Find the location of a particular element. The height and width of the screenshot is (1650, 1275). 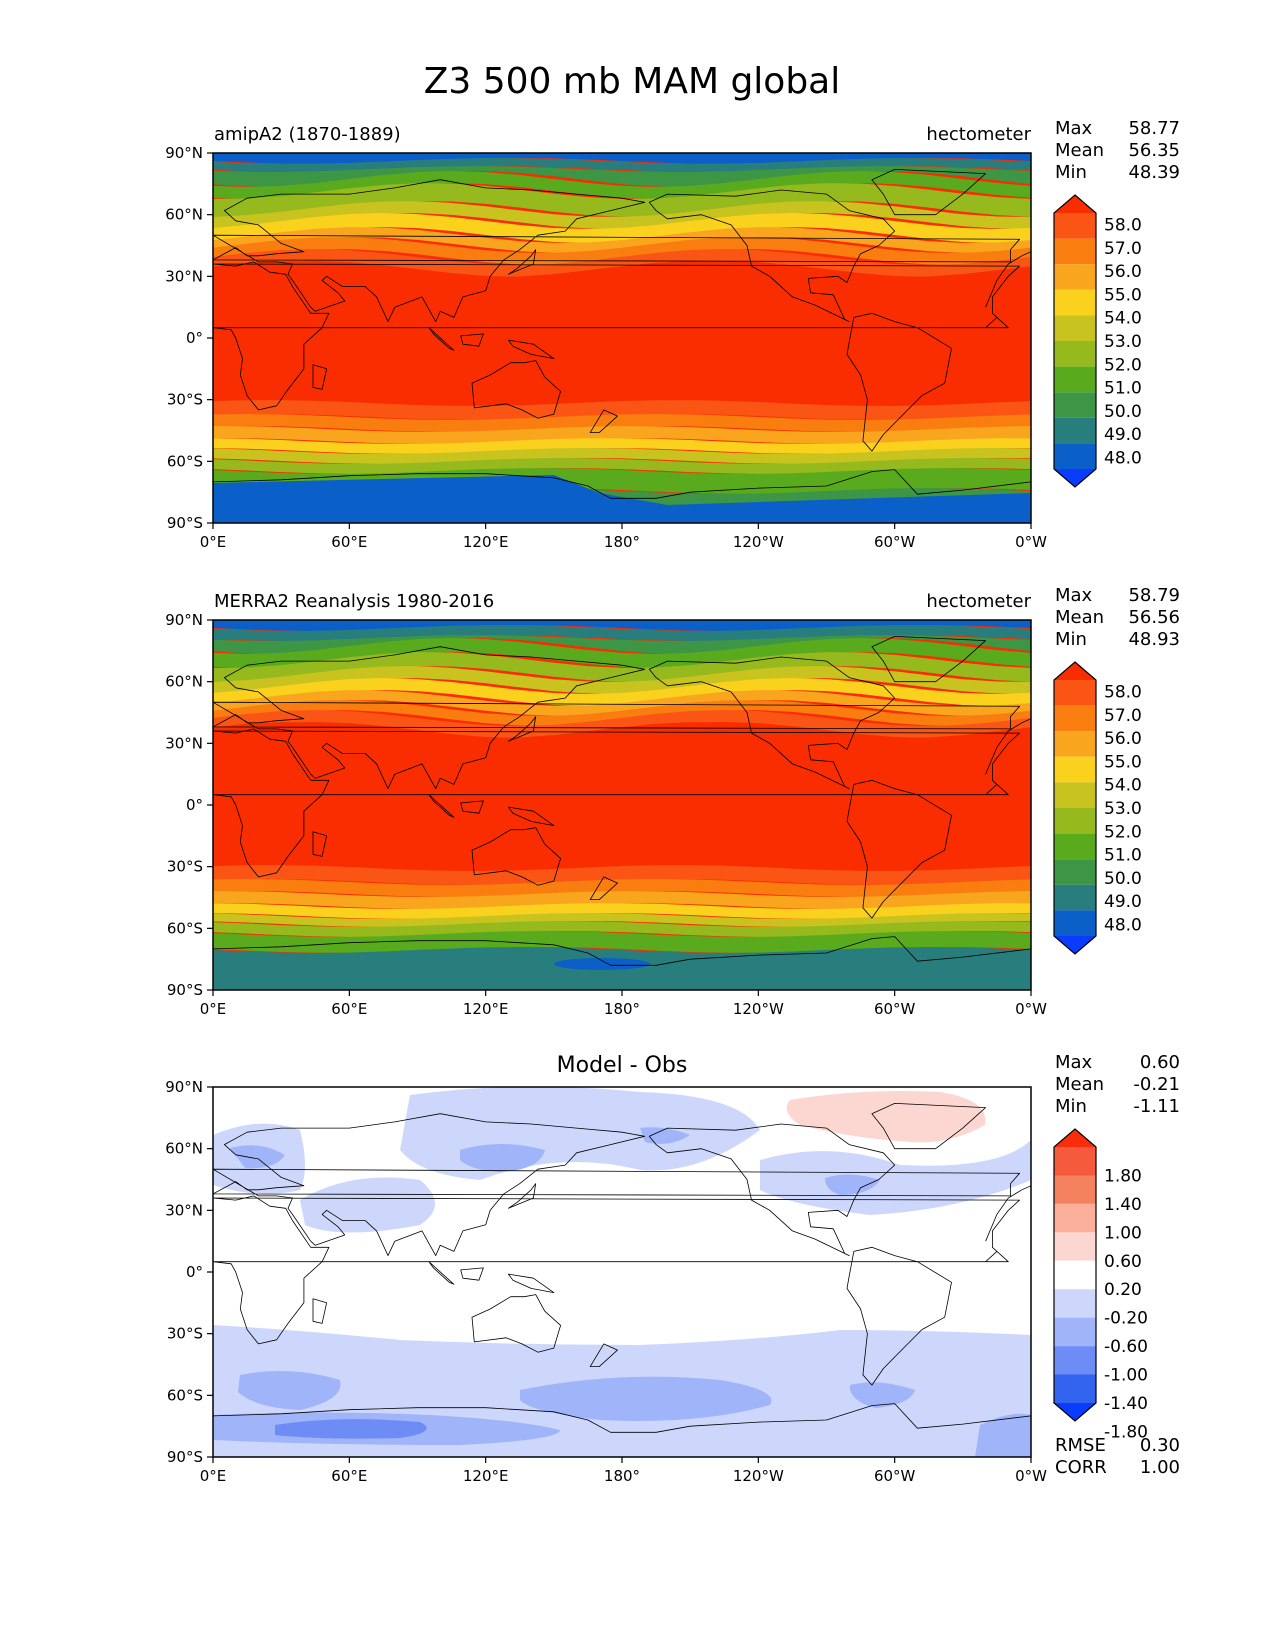

colorbar-label: 52.0 is located at coordinates (1123, 365).